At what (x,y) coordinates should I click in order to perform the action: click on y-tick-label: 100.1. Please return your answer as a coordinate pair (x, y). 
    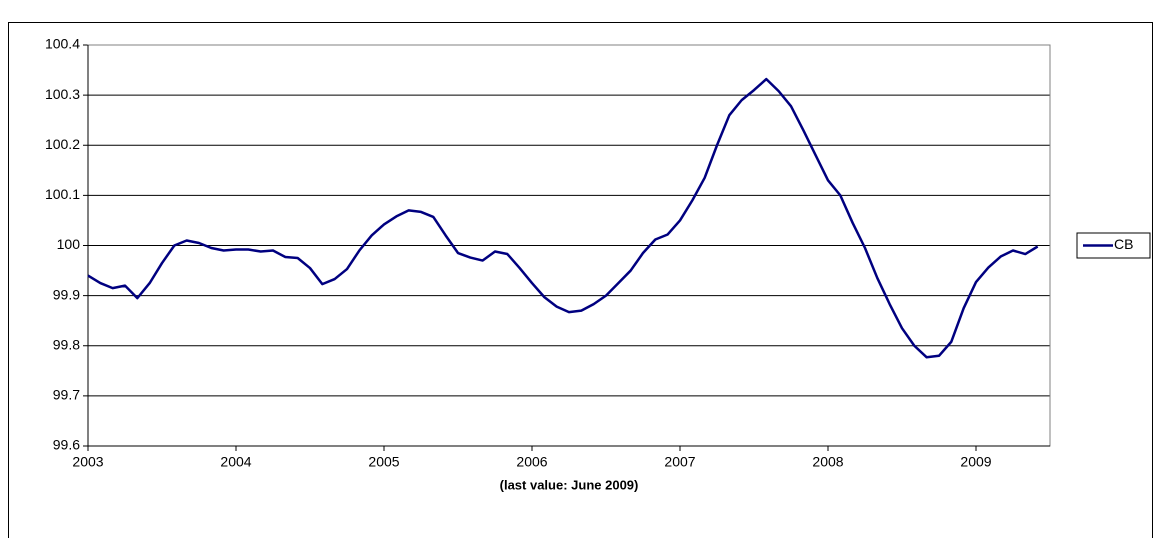
    Looking at the image, I should click on (62, 194).